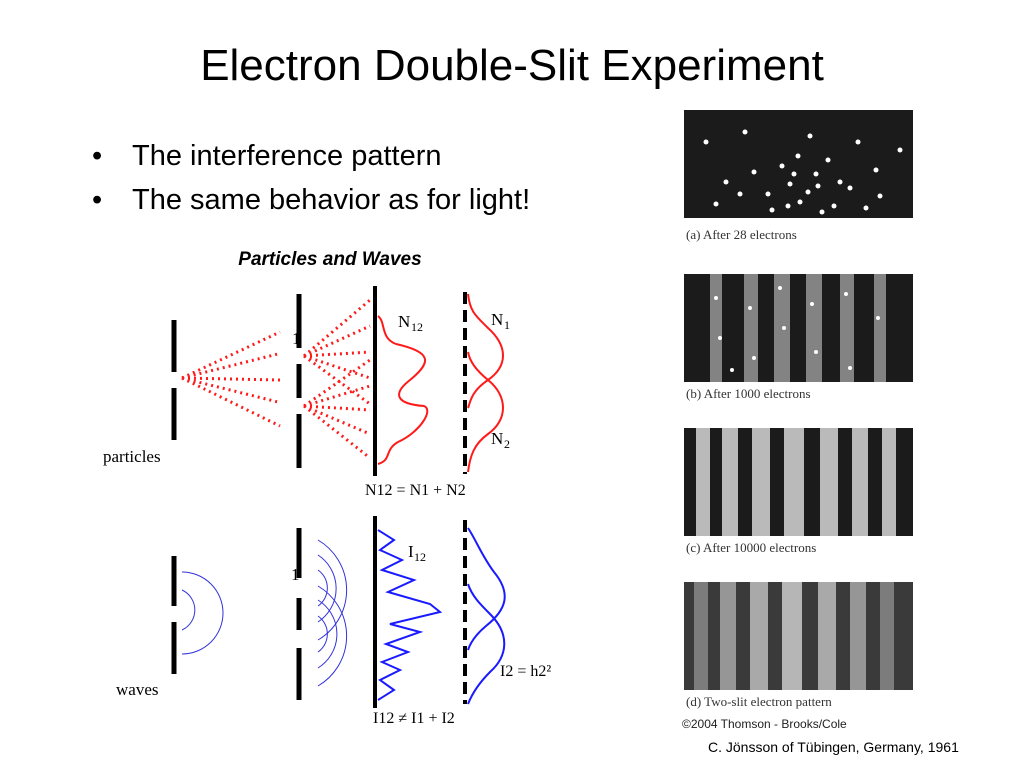 Image resolution: width=1024 pixels, height=768 pixels. What do you see at coordinates (231, 379) in the screenshot?
I see `particle-paths-in` at bounding box center [231, 379].